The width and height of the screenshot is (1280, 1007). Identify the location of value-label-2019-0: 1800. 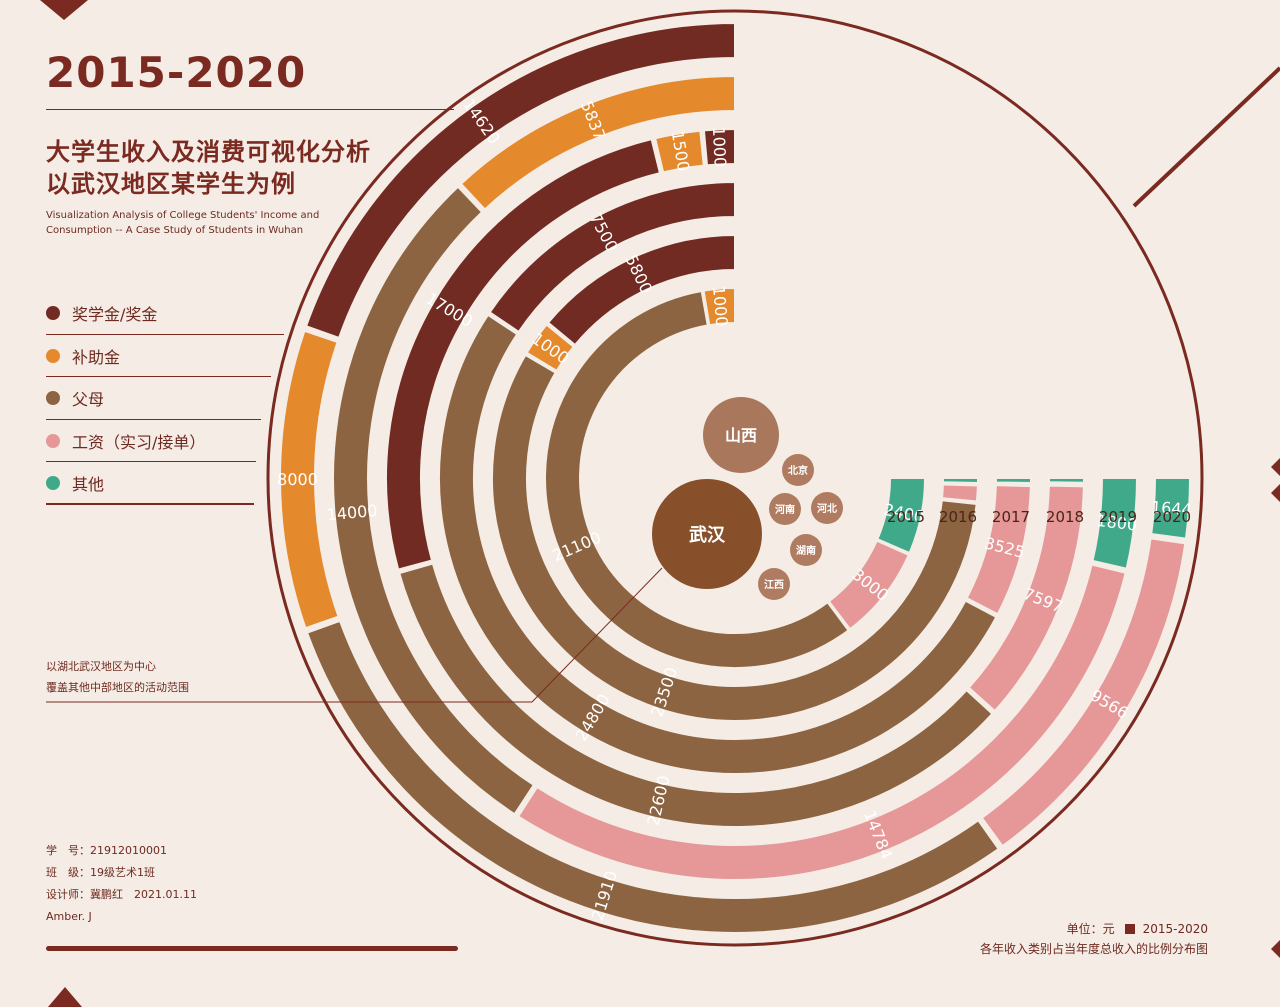
(1117, 523).